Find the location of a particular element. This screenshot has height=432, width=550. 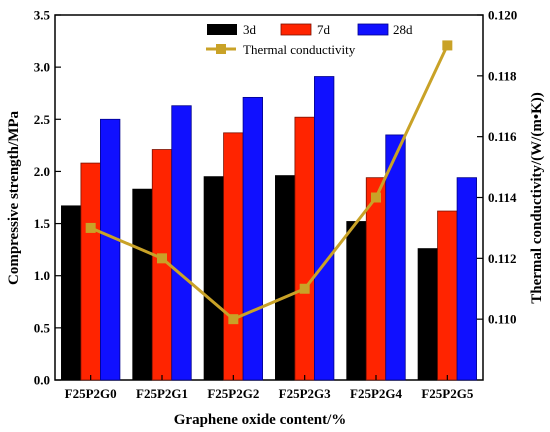

bar-3d-F25P2G5 is located at coordinates (427, 314).